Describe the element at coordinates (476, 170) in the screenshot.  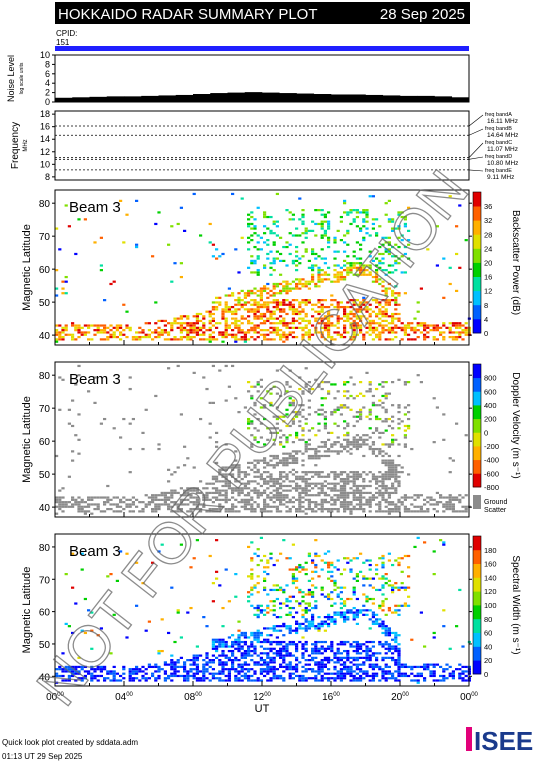
I see `freq-band-connector` at that location.